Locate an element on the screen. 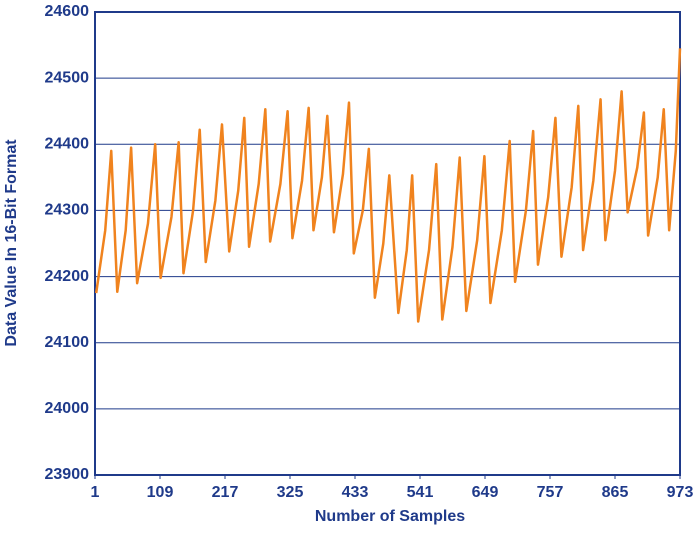  x-tick-label: 865 is located at coordinates (615, 492).